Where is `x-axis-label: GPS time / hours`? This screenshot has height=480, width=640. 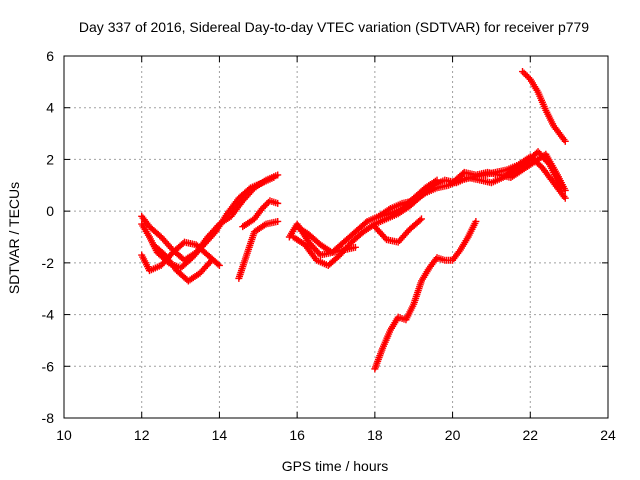
x-axis-label: GPS time / hours is located at coordinates (335, 466).